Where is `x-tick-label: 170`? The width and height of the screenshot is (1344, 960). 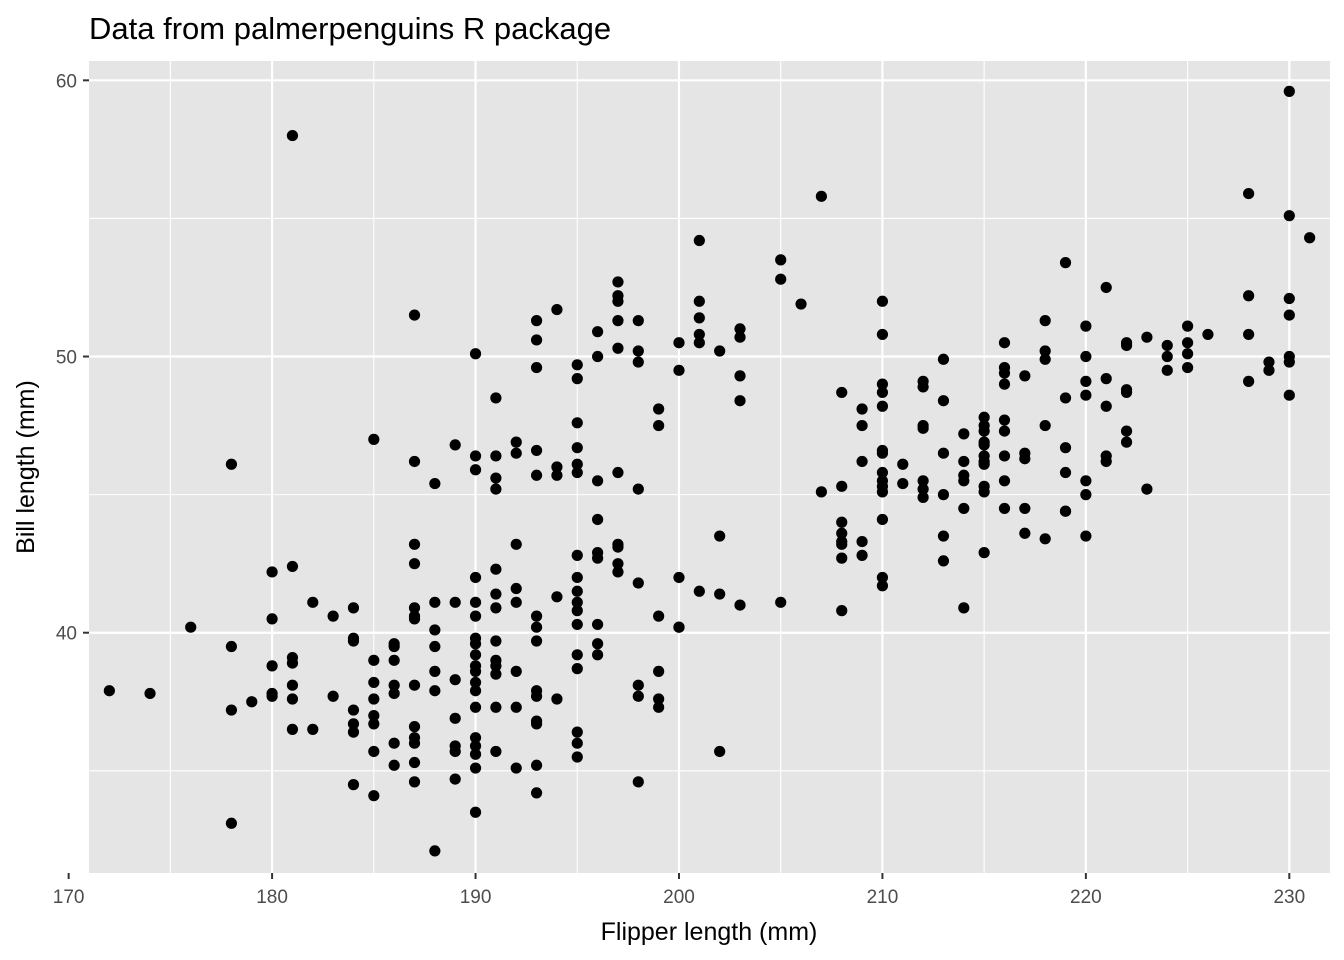 x-tick-label: 170 is located at coordinates (69, 897).